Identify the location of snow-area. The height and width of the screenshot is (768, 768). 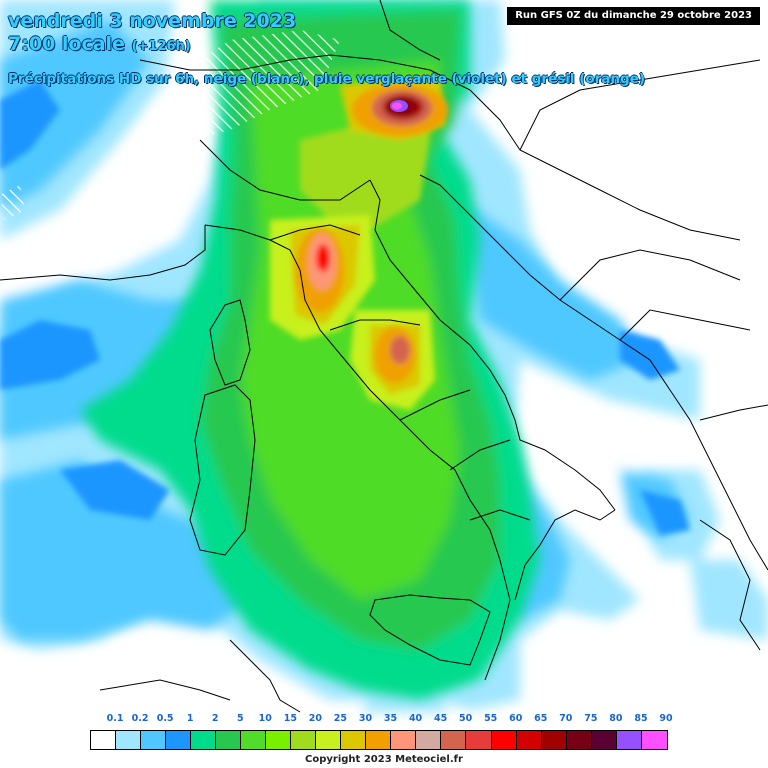
(255, 85).